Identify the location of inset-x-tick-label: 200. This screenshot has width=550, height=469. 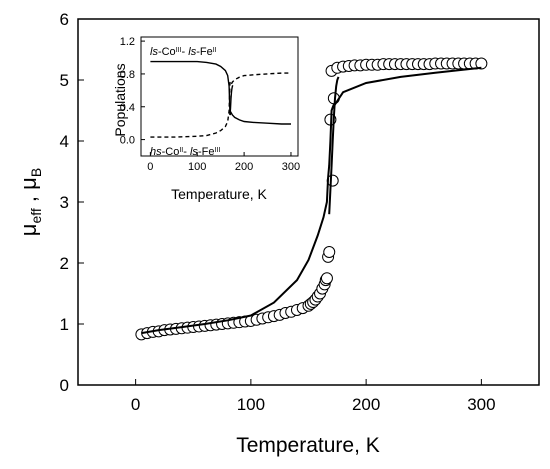
(244, 167).